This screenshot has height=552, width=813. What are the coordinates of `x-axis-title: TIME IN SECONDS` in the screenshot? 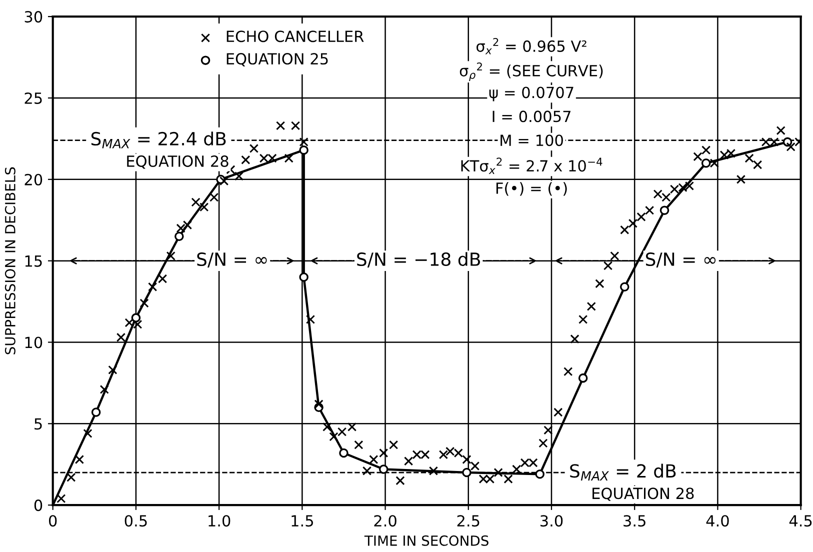 It's located at (426, 540).